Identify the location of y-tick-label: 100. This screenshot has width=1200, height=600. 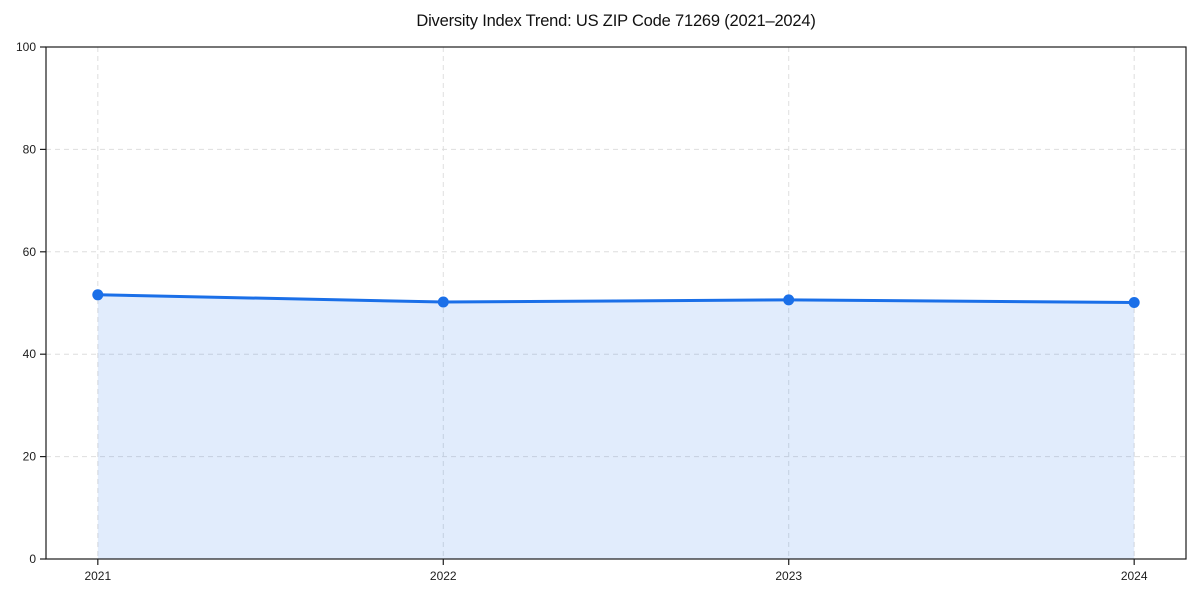
(26, 47).